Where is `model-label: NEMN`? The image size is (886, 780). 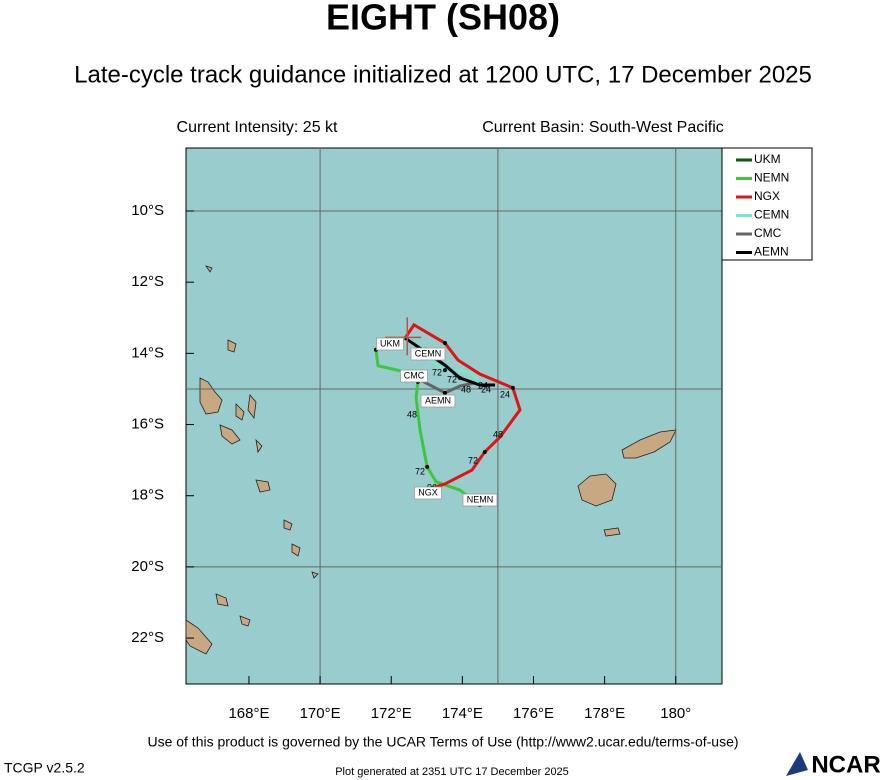 model-label: NEMN is located at coordinates (480, 499).